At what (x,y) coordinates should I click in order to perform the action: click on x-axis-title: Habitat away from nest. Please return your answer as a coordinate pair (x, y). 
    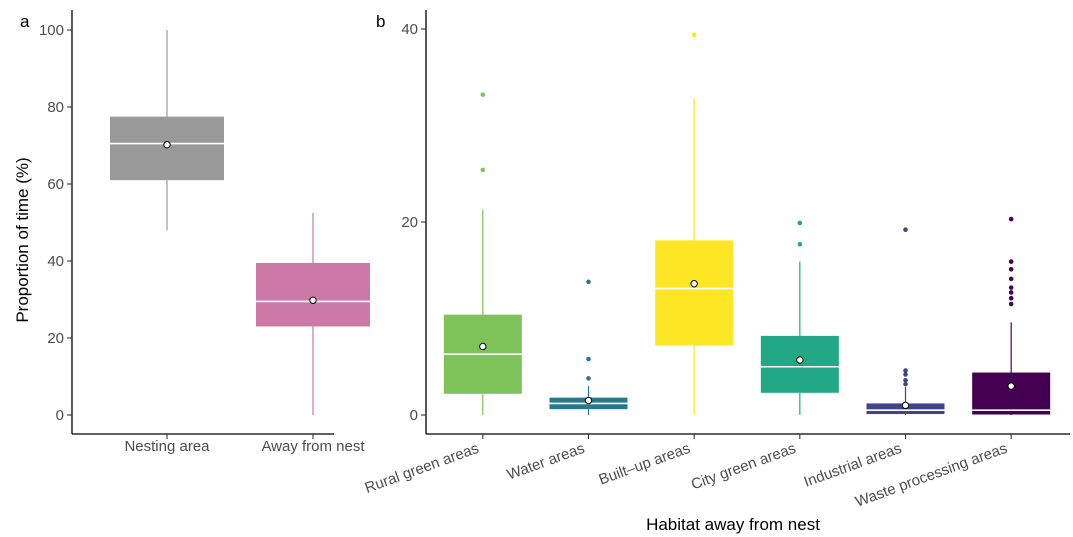
    Looking at the image, I should click on (733, 524).